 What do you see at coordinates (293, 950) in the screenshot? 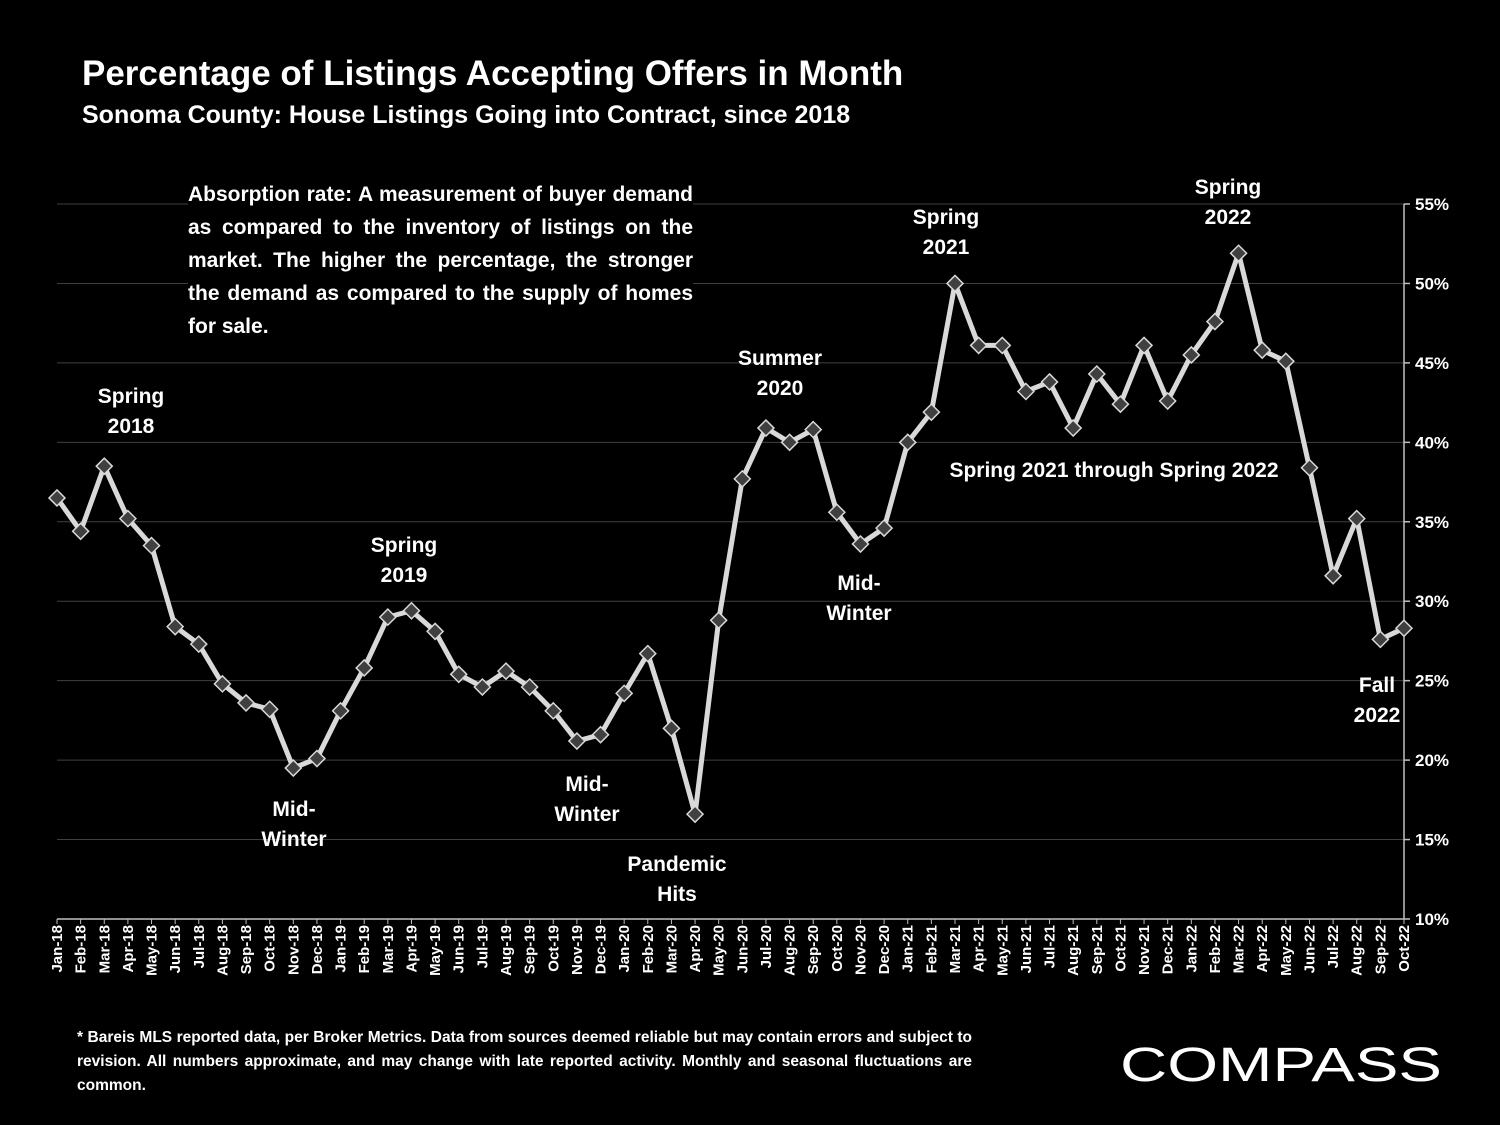
I see `x-tick-label: Nov-18` at bounding box center [293, 950].